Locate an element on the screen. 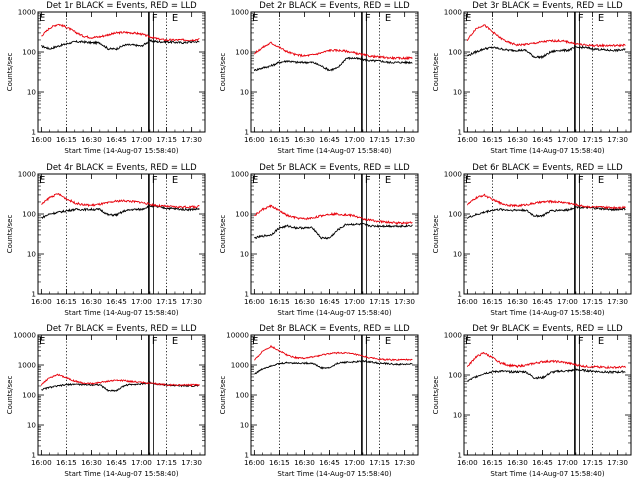 This screenshot has width=640, height=480. panel-title: Det 3r BLACK = Events, RED = LLD is located at coordinates (547, 6).